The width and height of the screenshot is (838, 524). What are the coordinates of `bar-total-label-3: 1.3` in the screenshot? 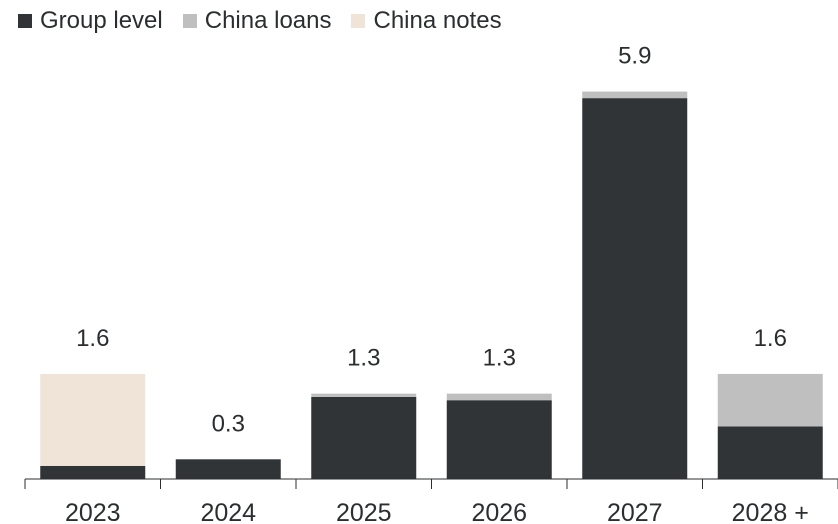 It's located at (499, 358).